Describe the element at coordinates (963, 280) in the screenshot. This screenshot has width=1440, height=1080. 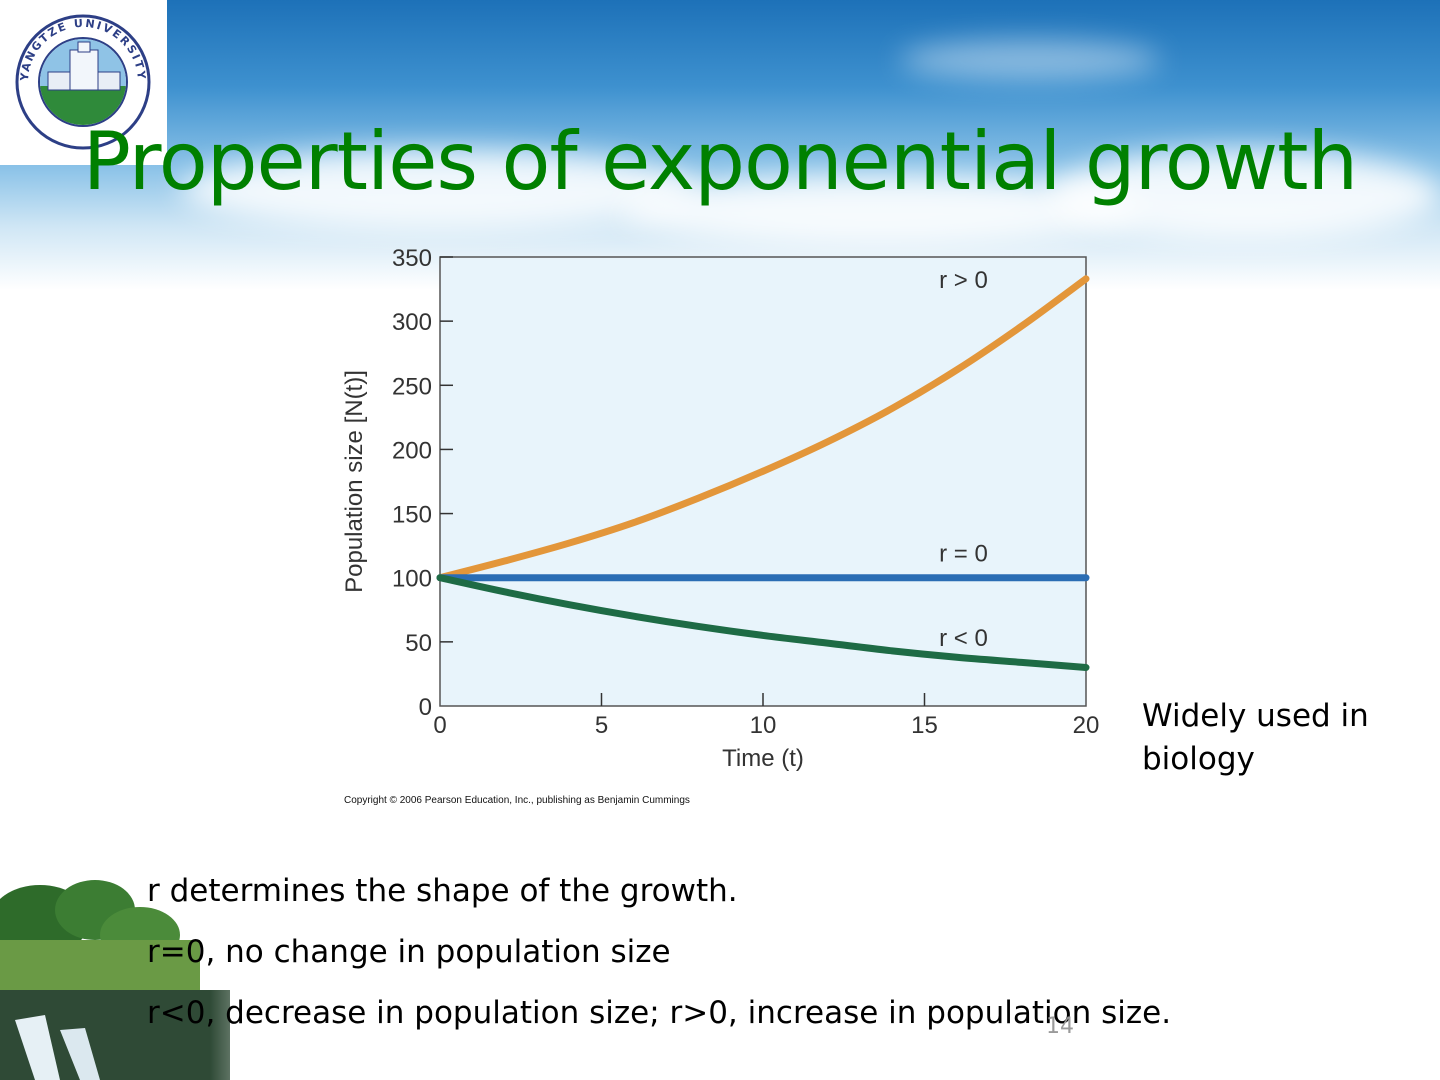
I see `series-label: r > 0` at that location.